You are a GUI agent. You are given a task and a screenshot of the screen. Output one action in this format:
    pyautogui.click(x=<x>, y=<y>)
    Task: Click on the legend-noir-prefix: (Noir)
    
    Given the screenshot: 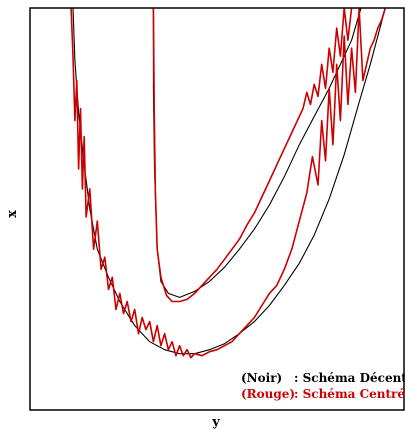 What is the action you would take?
    pyautogui.click(x=261, y=378)
    